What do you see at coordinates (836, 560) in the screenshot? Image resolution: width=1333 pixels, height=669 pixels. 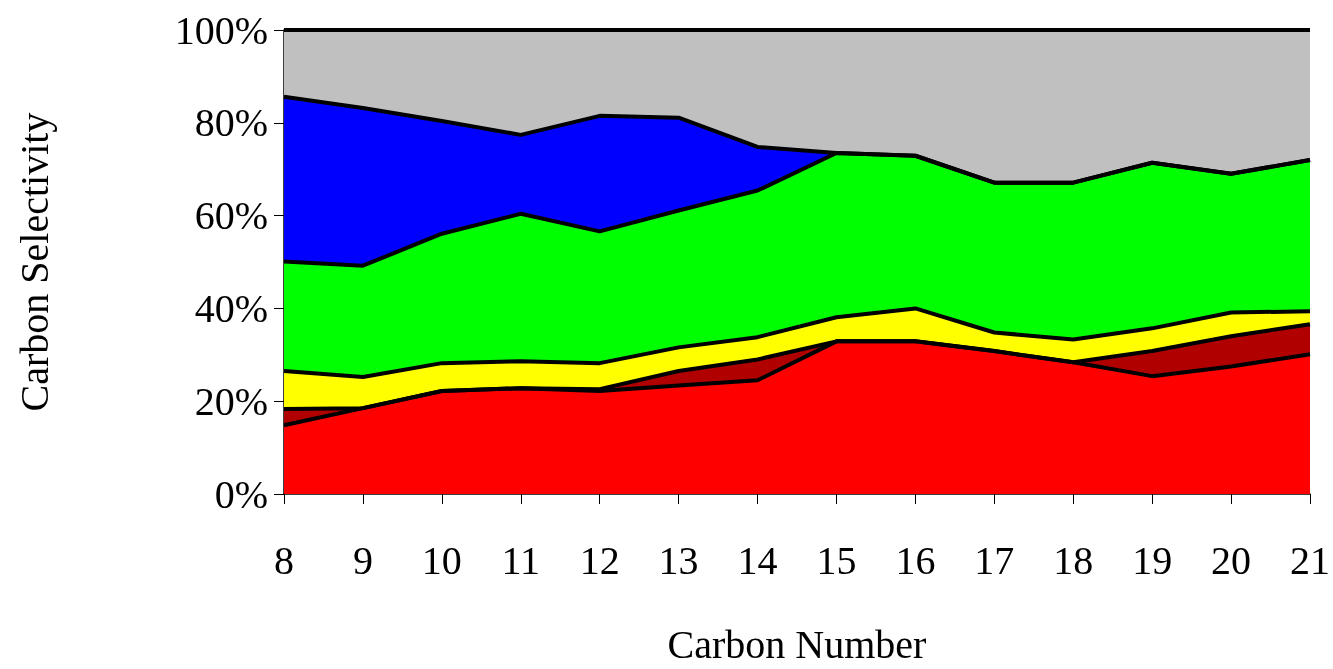 I see `x-tick-label: 15` at bounding box center [836, 560].